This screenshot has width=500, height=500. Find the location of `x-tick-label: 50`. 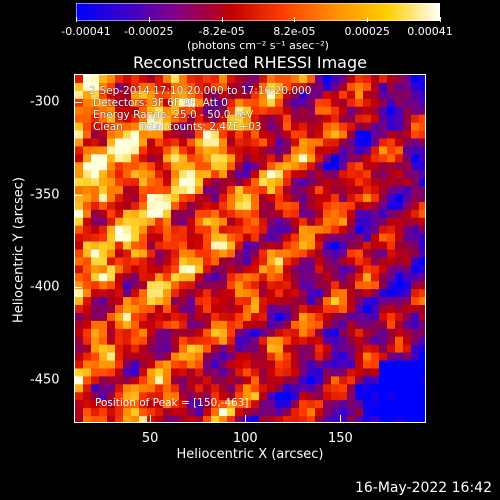

x-tick-label: 50 is located at coordinates (150, 438).